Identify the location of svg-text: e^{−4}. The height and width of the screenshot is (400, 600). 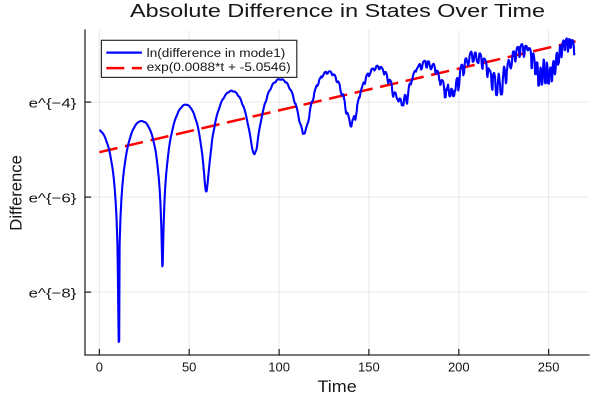
(53, 102).